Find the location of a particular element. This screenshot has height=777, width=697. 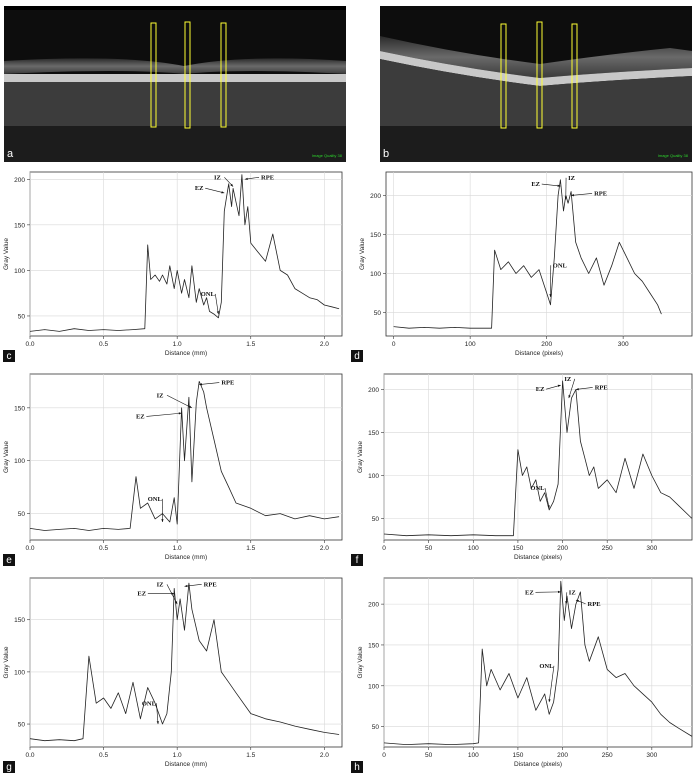

oct-scan-b is located at coordinates (536, 84).